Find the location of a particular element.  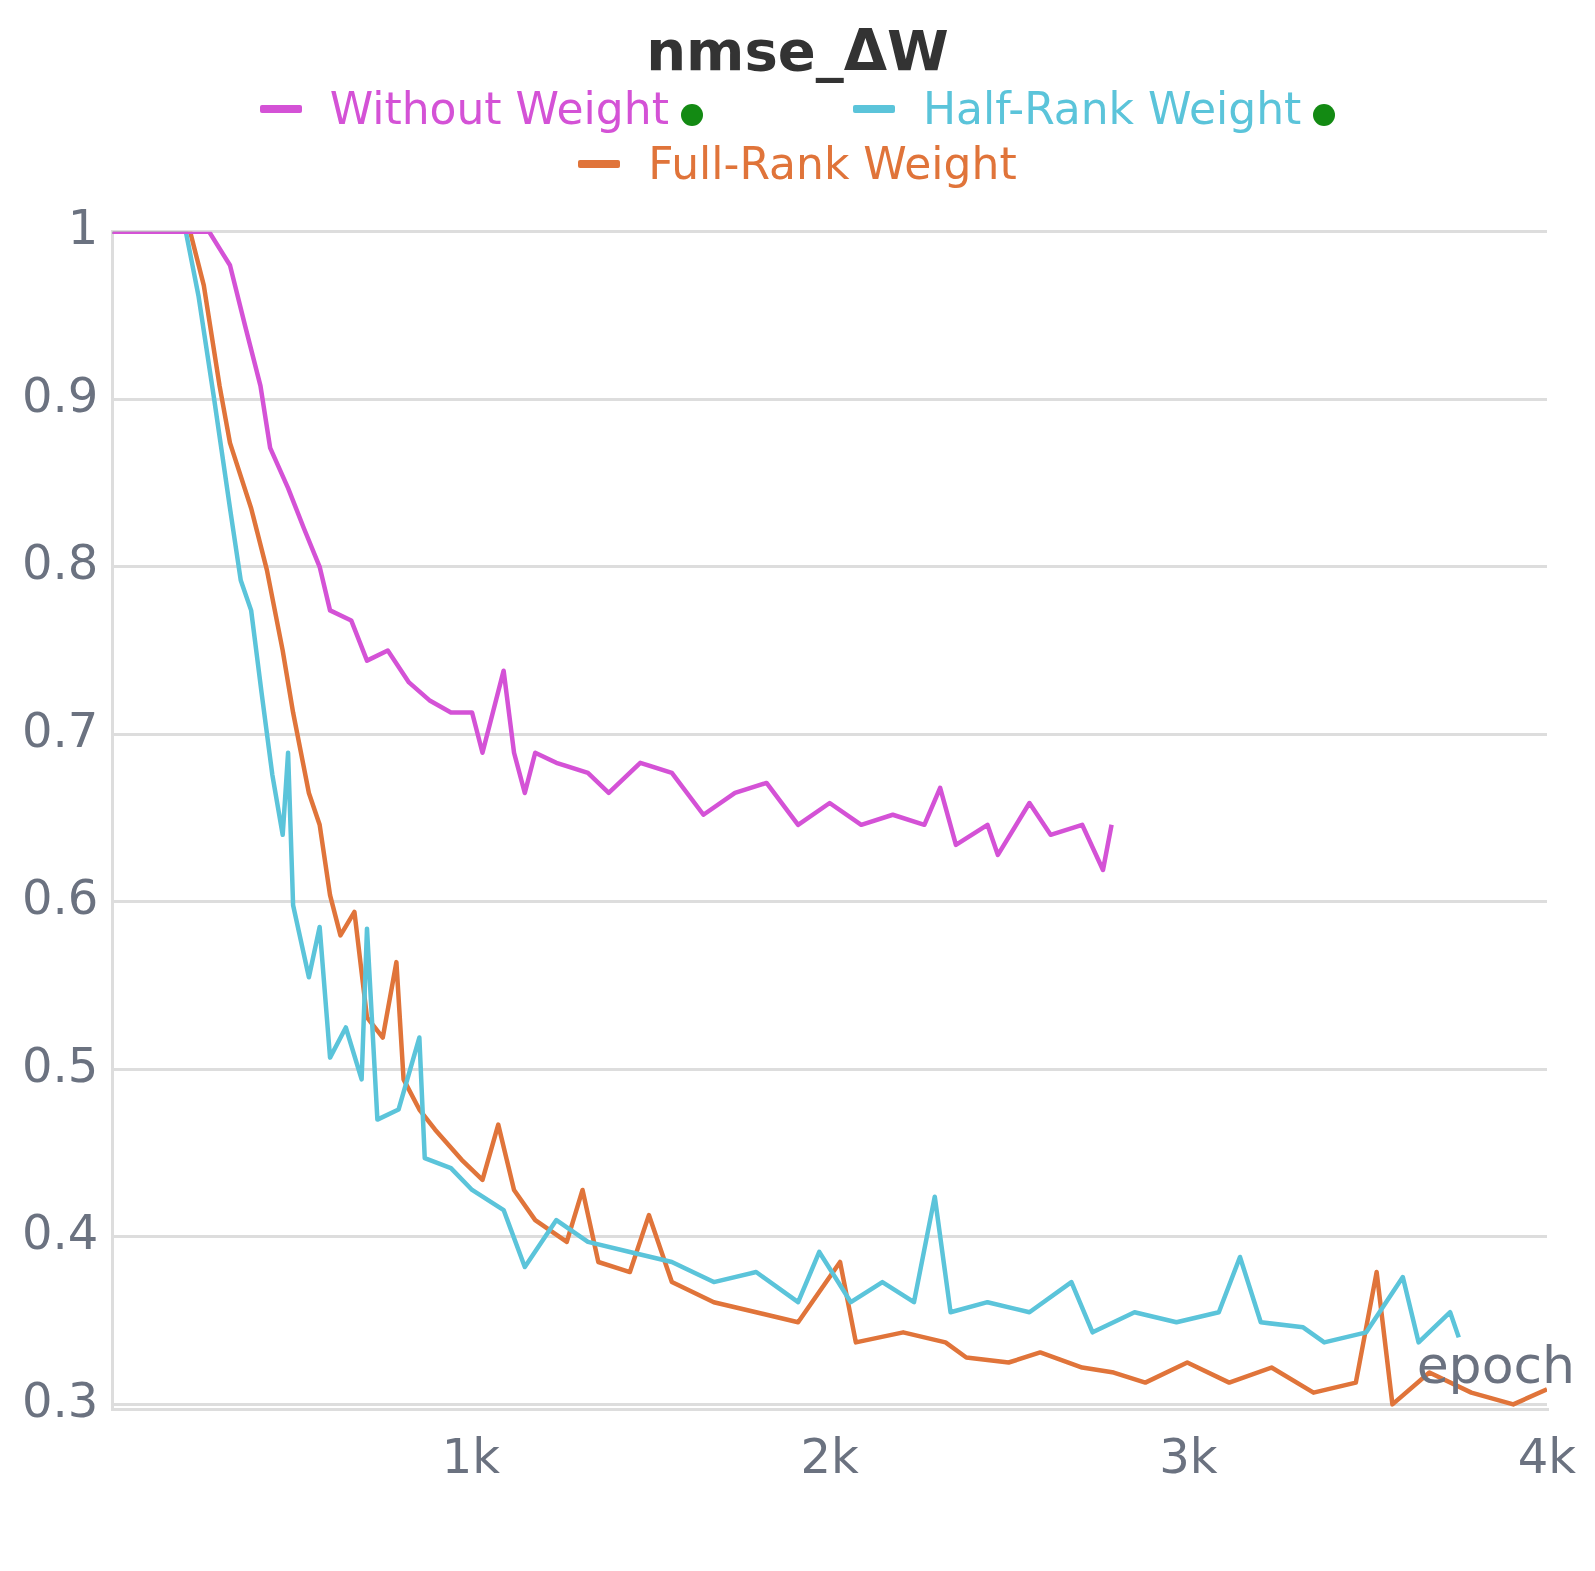

x-tick-label: 1k is located at coordinates (471, 1455).